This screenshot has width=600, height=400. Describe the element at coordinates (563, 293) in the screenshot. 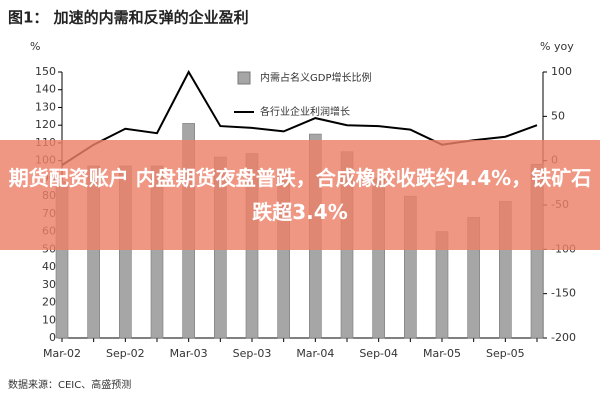

I see `y2-tick-label: -150` at that location.